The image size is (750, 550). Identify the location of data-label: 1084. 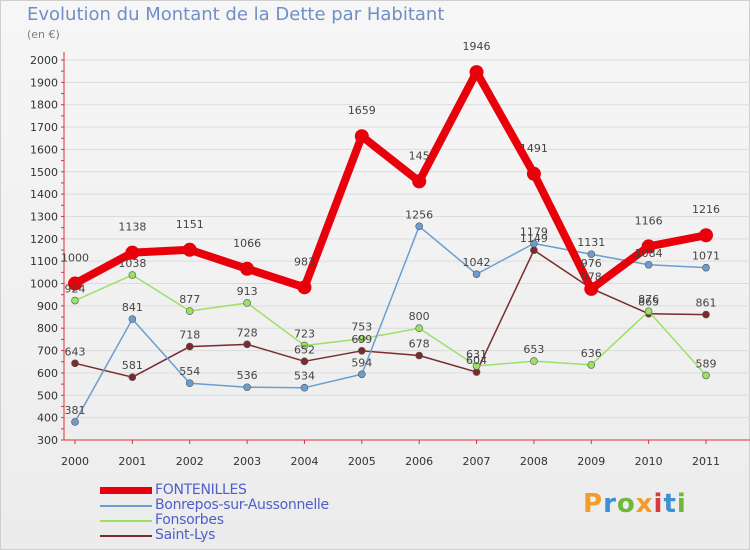
(649, 253).